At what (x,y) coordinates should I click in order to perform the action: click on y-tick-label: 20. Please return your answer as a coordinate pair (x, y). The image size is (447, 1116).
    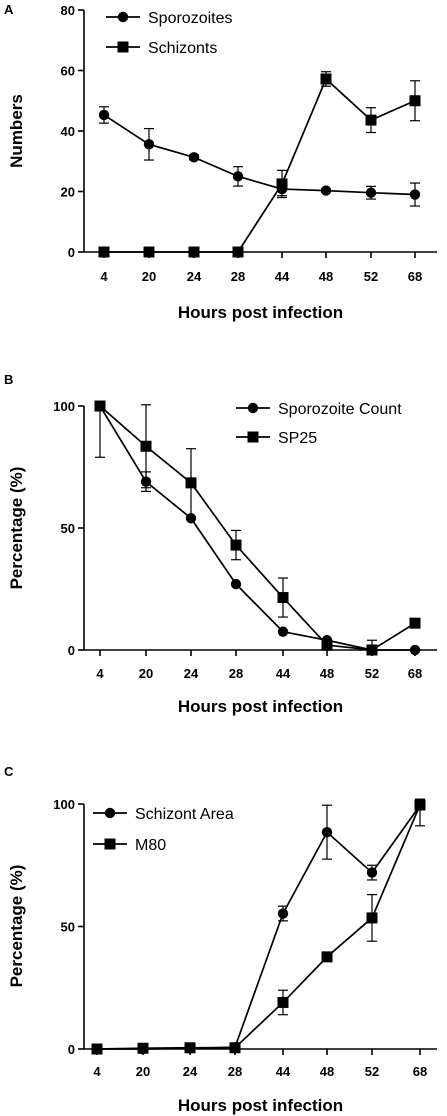
    Looking at the image, I should click on (68, 192).